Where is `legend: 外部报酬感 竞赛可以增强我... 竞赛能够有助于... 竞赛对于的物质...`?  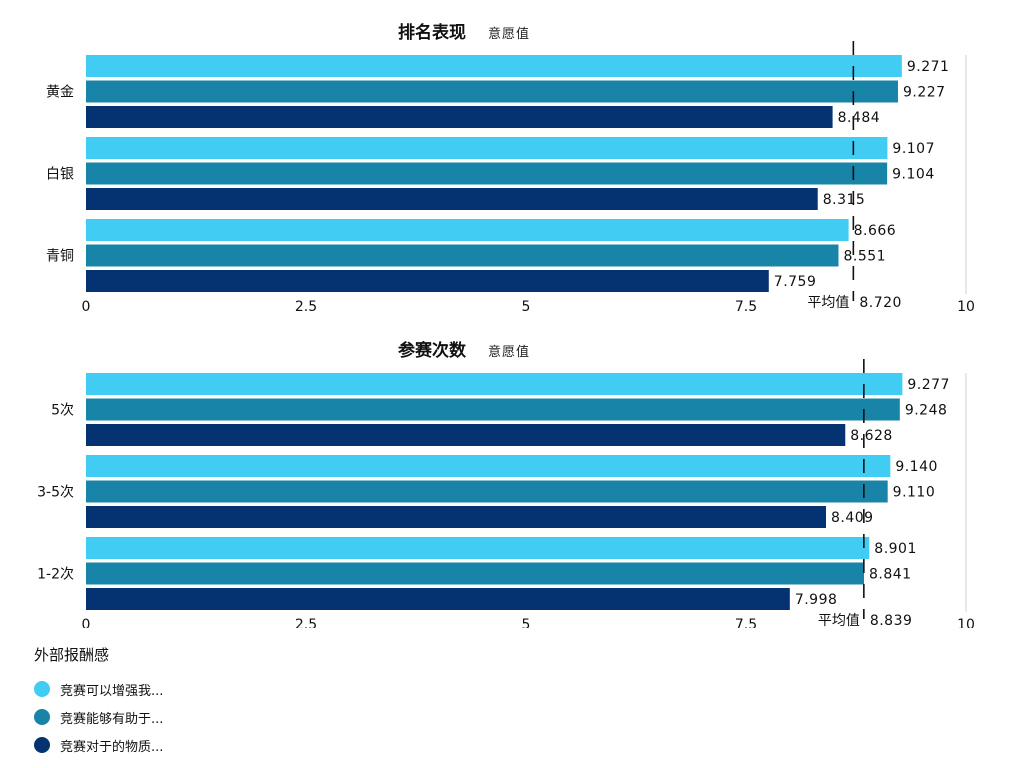 legend: 外部报酬感 竞赛可以增强我... 竞赛能够有助于... 竞赛对于的物质... is located at coordinates (98, 701).